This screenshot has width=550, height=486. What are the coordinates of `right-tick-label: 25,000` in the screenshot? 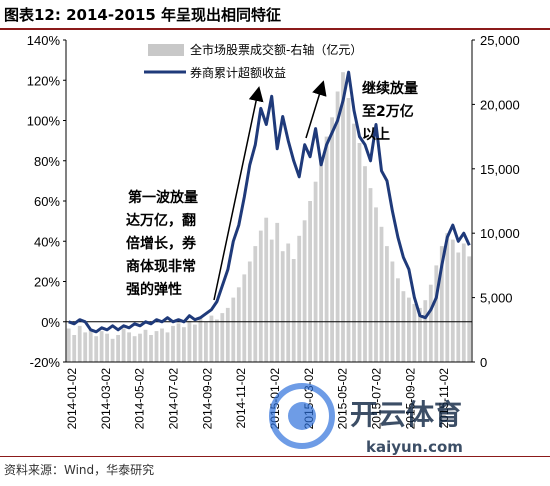 It's located at (500, 40).